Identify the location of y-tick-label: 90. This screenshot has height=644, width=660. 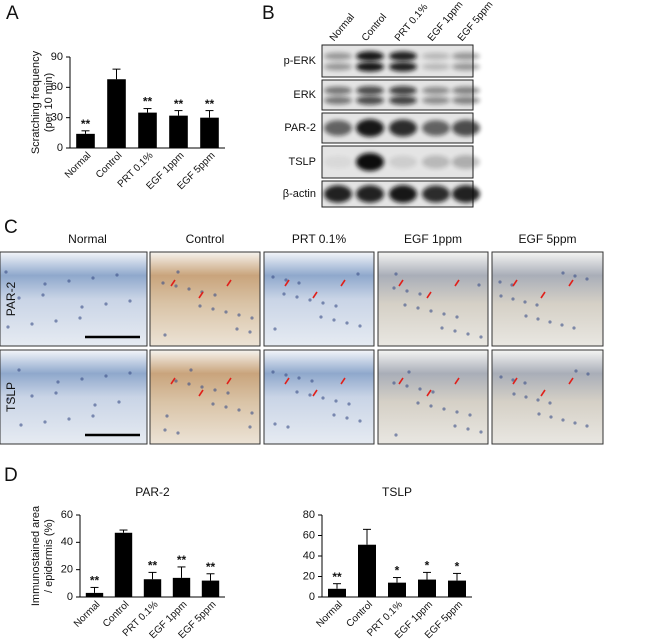
(57, 57).